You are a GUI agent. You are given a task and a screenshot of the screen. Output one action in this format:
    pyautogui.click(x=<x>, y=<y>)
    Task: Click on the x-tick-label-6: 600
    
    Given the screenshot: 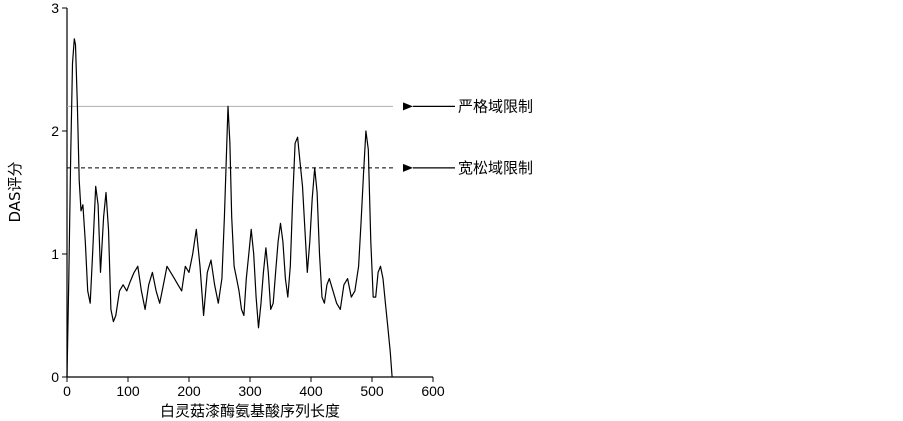 What is the action you would take?
    pyautogui.click(x=433, y=391)
    